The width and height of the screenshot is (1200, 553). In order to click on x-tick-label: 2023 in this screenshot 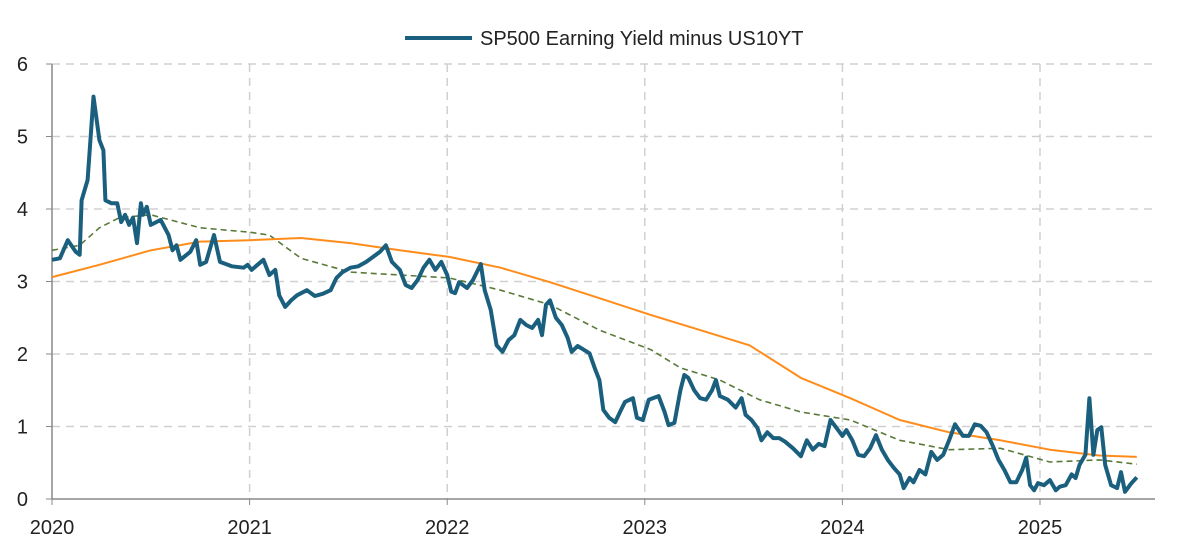, I will do `click(645, 528)`.